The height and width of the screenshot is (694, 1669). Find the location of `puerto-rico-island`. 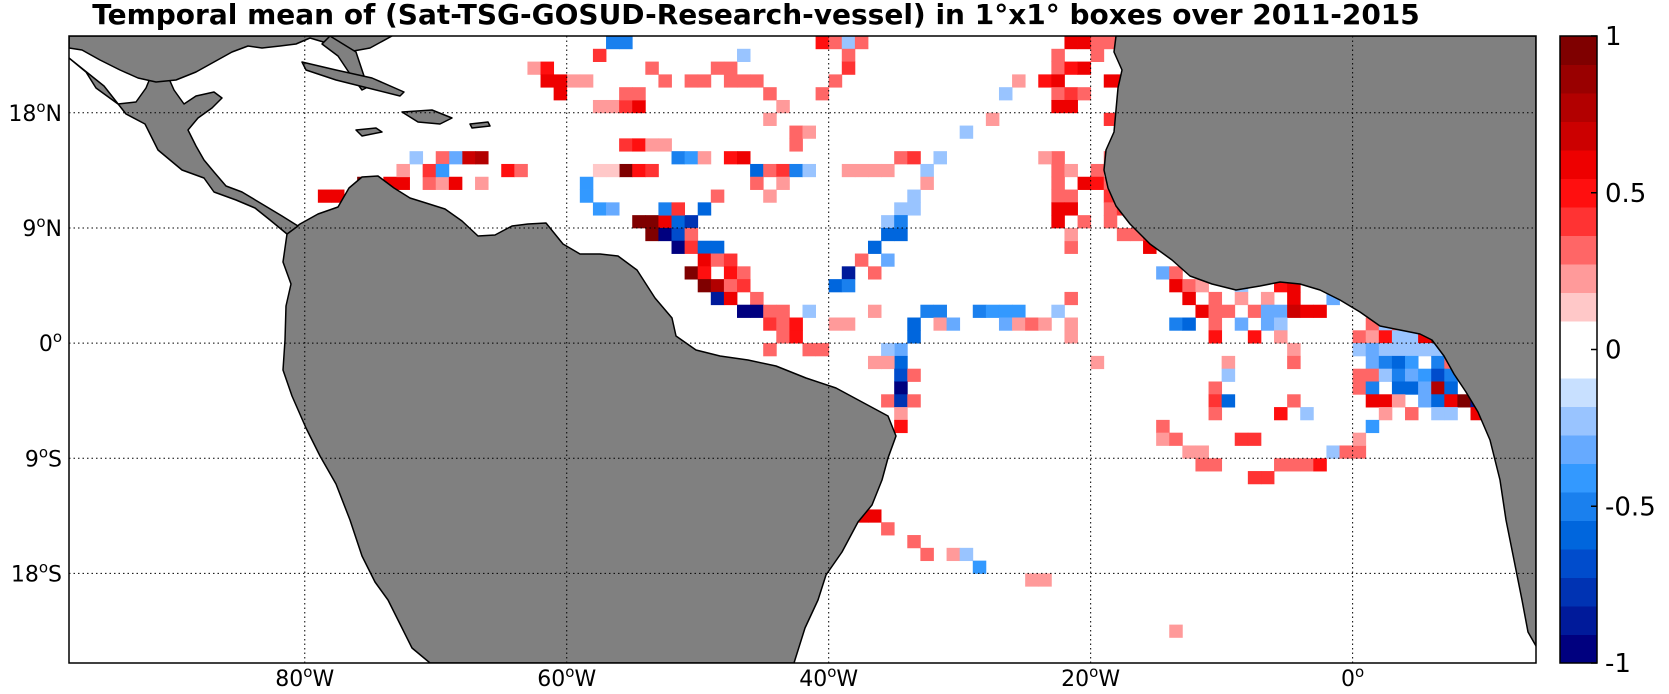

puerto-rico-island is located at coordinates (480, 125).